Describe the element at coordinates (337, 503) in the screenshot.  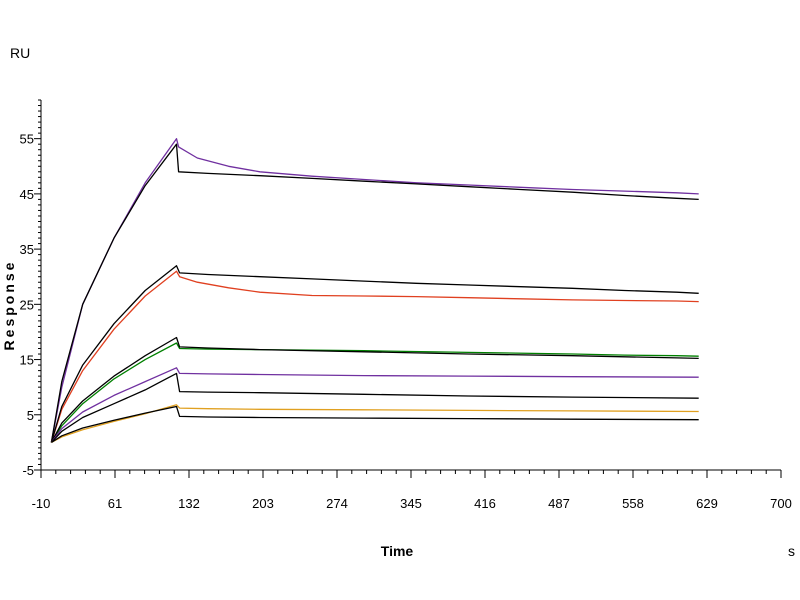
I see `x-tick-label: 274` at that location.